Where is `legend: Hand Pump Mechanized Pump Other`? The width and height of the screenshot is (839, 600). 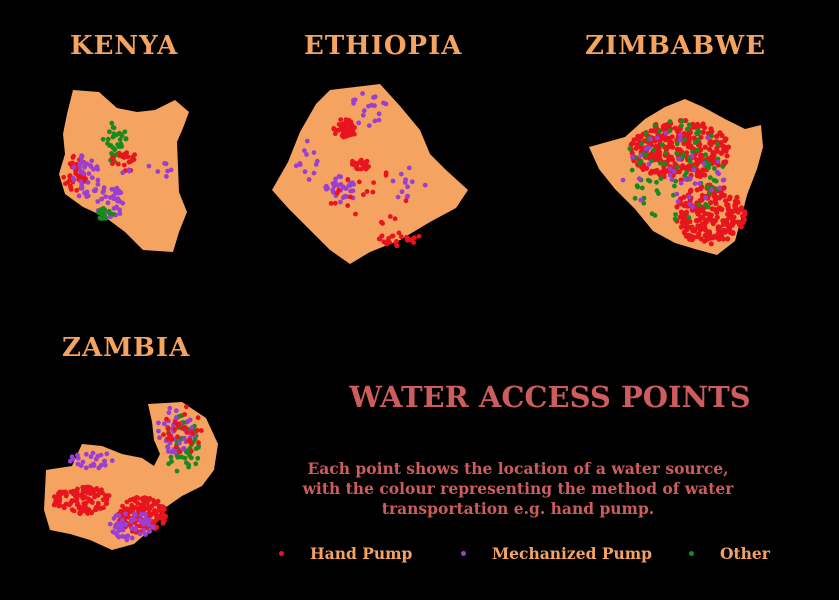
legend: Hand Pump Mechanized Pump Other is located at coordinates (535, 554).